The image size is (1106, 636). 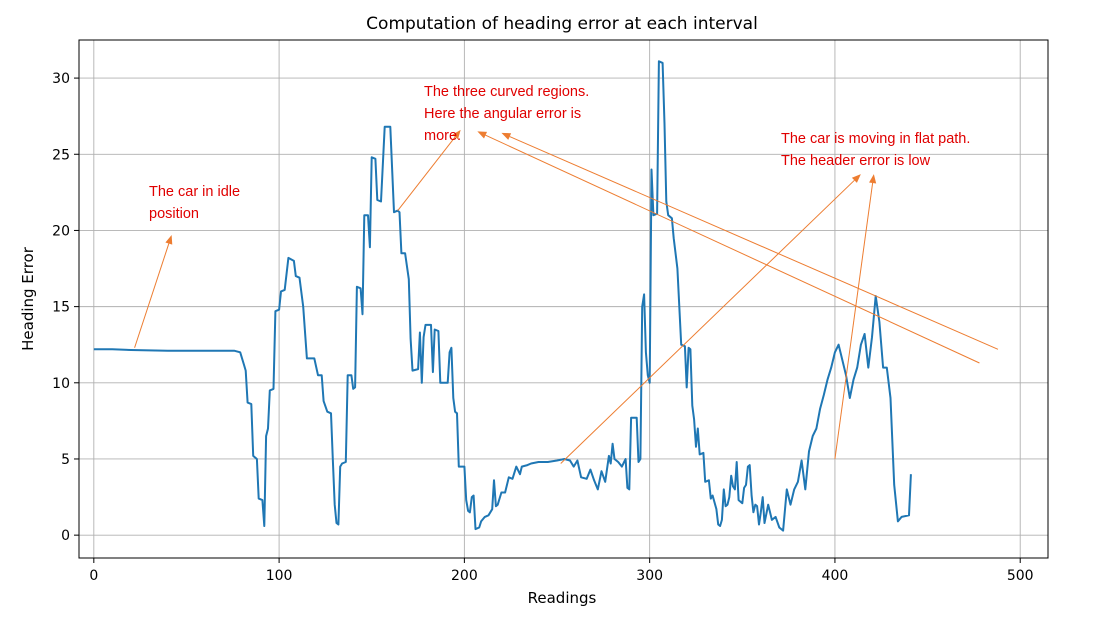 What do you see at coordinates (835, 576) in the screenshot?
I see `x-tick-label: 400` at bounding box center [835, 576].